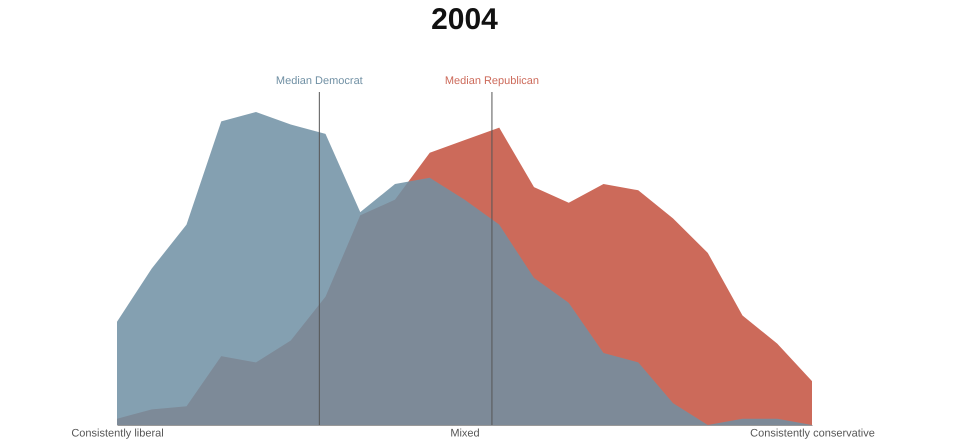  I want to click on text: Median Republican, so click(492, 81).